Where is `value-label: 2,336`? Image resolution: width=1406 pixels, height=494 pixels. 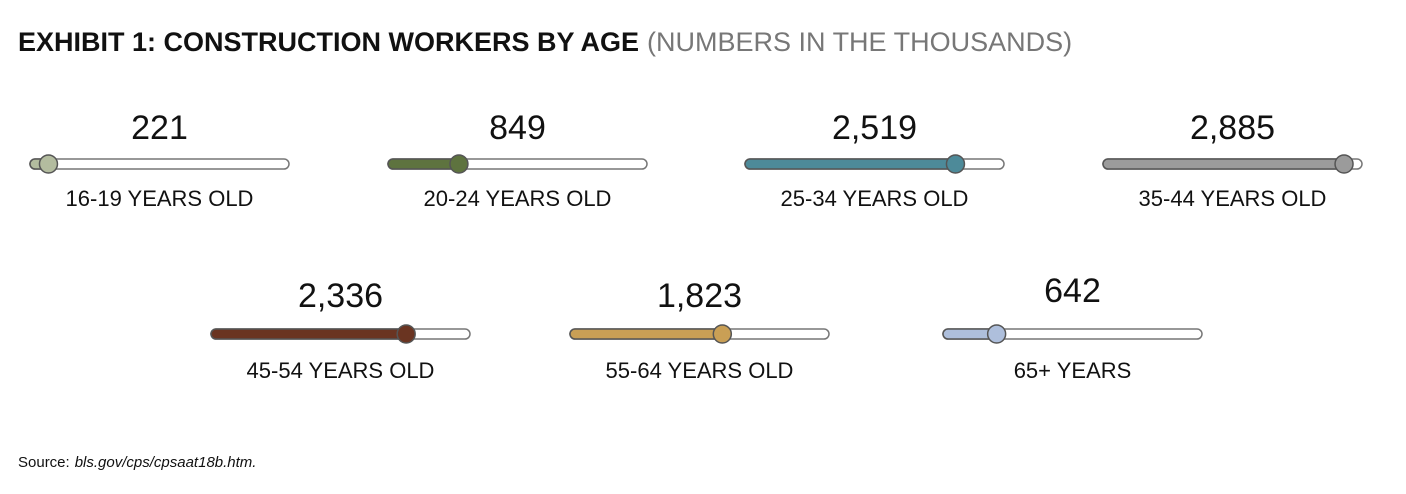 value-label: 2,336 is located at coordinates (340, 296).